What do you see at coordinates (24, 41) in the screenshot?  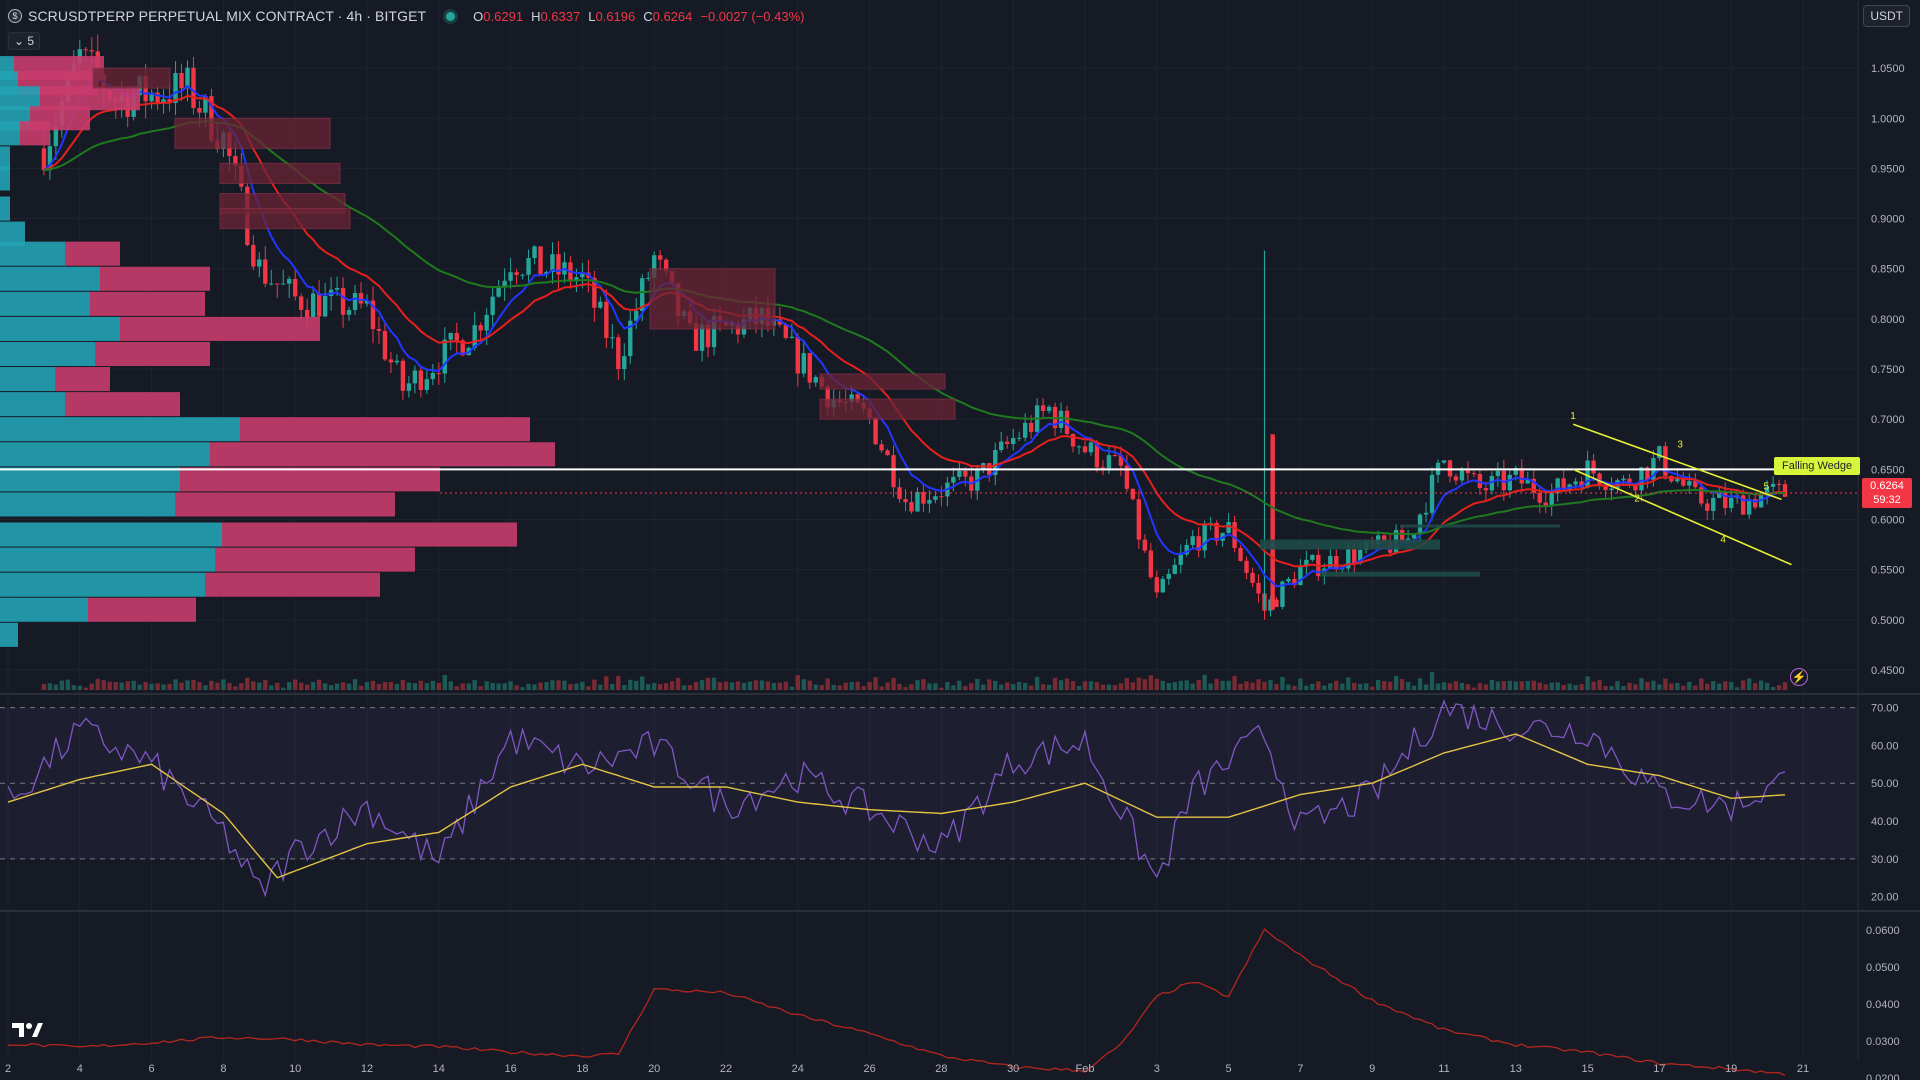 I see `volume-profile-toggle: ⌄ 5` at bounding box center [24, 41].